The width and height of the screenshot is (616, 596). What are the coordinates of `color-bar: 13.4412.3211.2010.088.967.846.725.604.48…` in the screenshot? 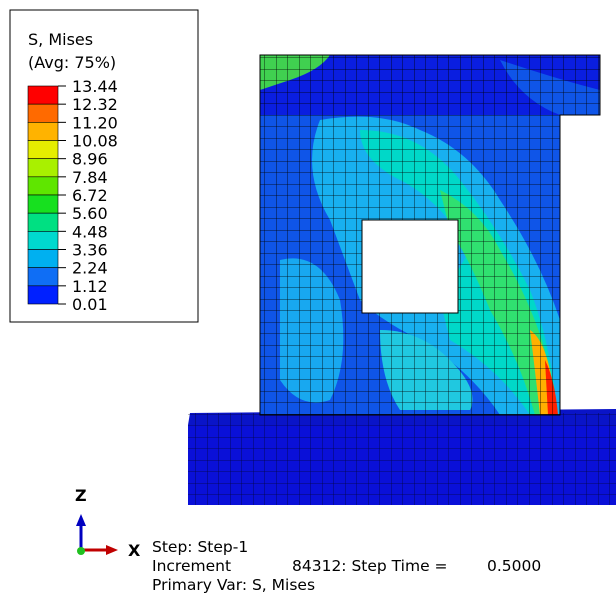 It's located at (72, 195).